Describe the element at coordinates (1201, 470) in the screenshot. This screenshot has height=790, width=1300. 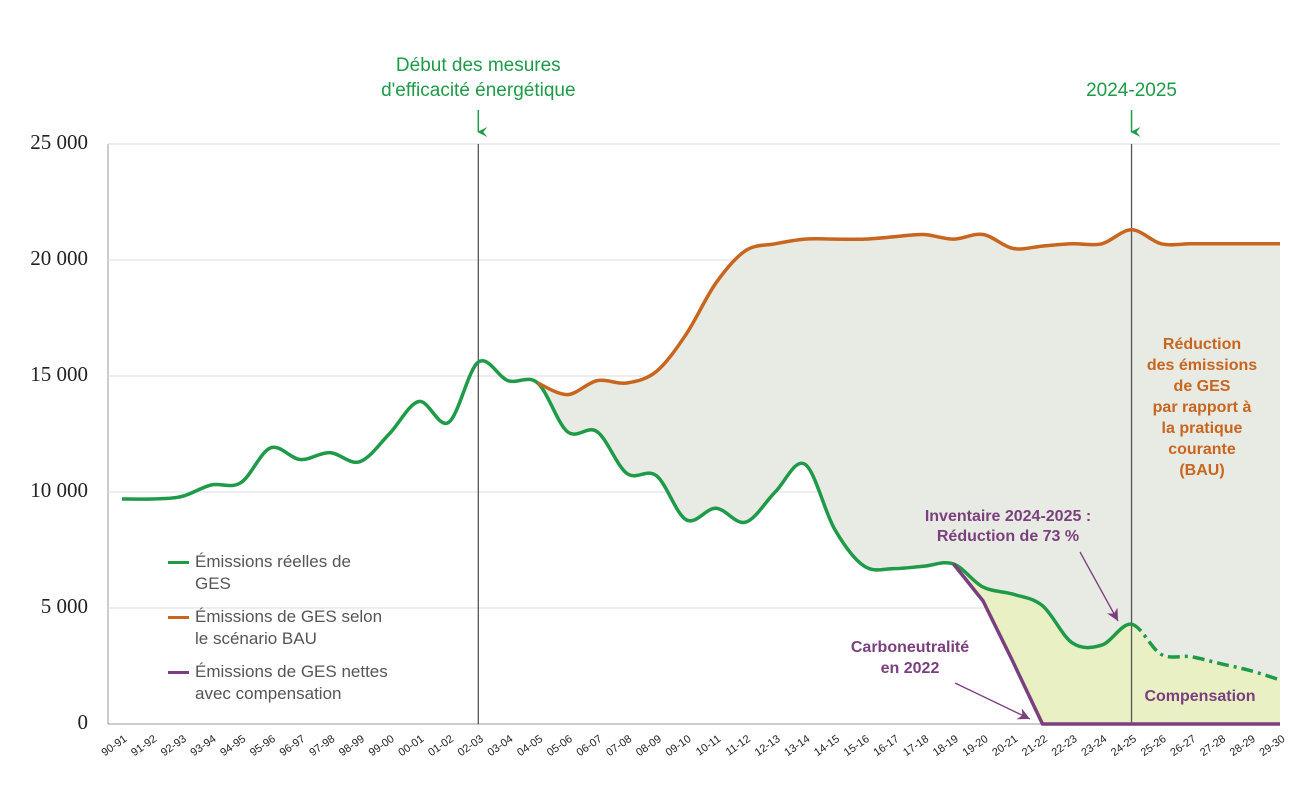
I see `bau-note: (BAU)` at that location.